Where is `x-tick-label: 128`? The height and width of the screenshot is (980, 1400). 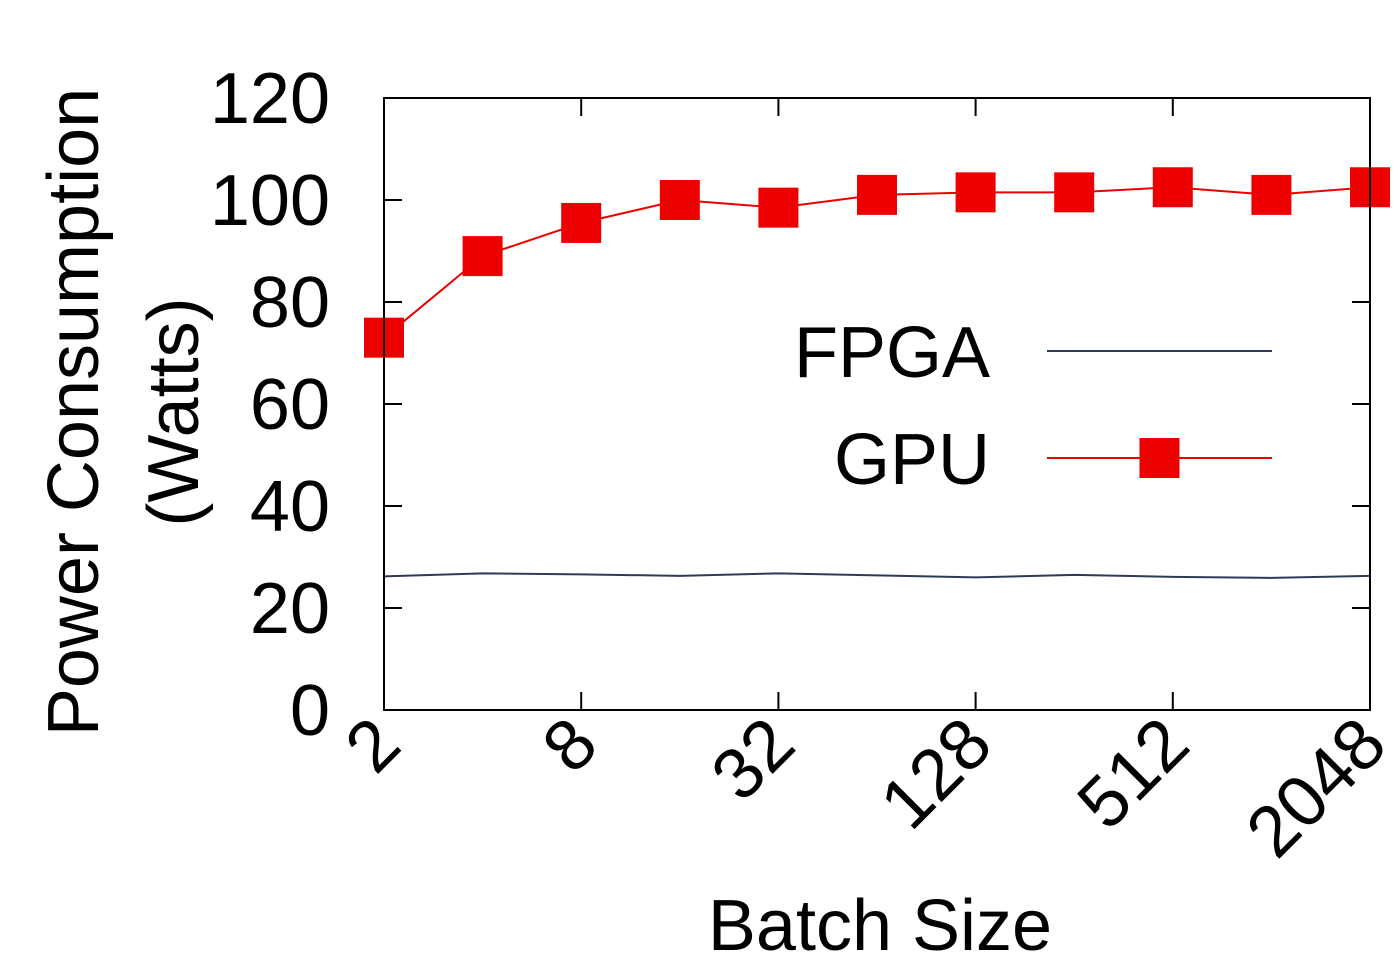 x-tick-label: 128 is located at coordinates (936, 774).